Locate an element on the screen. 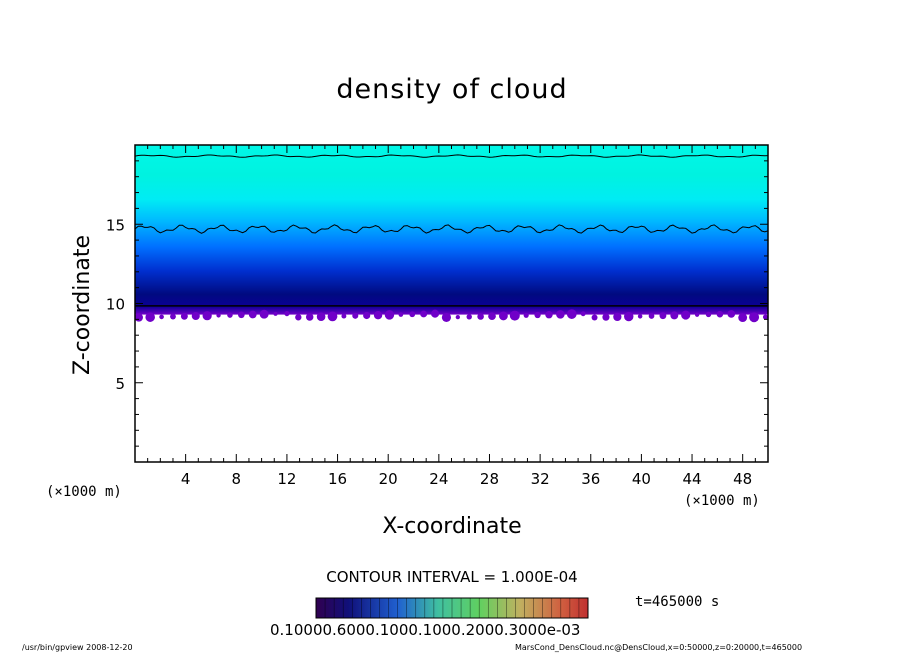 This screenshot has width=904, height=654. x-tick-label: 44 is located at coordinates (691, 479).